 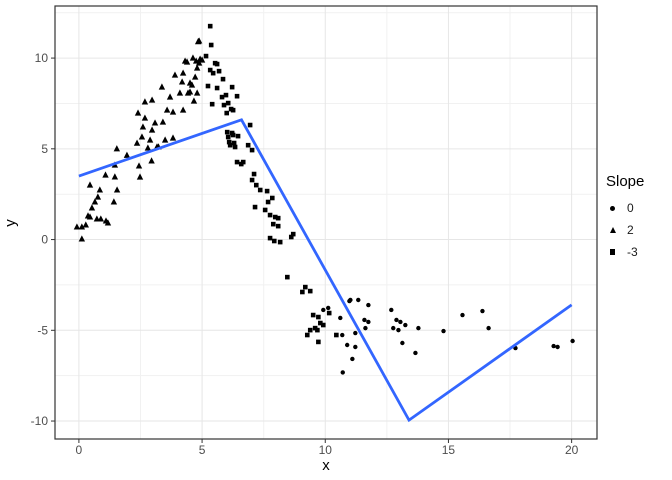 What do you see at coordinates (42, 330) in the screenshot?
I see `svg-text: -5` at bounding box center [42, 330].